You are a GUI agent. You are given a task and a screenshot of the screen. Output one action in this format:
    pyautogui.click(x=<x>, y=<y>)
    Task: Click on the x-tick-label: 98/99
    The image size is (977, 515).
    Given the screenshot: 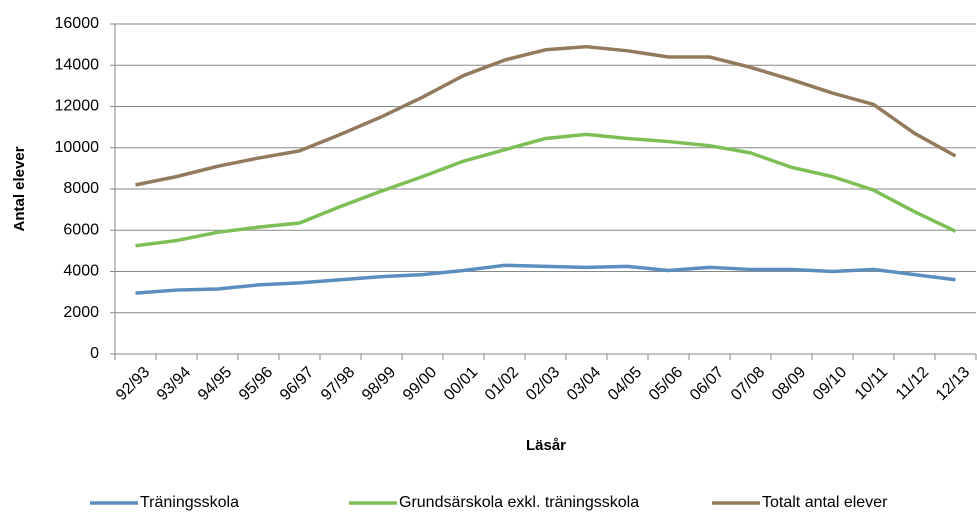 What is the action you would take?
    pyautogui.click(x=379, y=384)
    